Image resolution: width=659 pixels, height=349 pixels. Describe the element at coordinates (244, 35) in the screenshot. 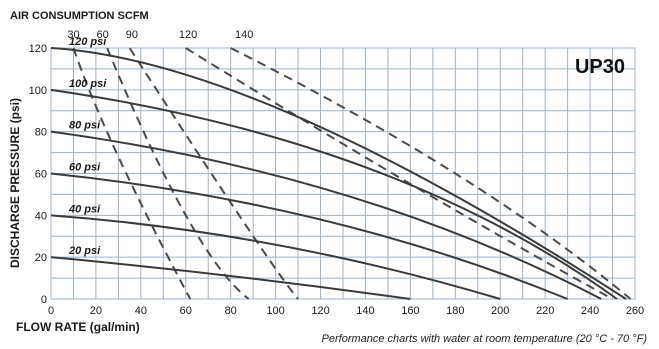

I see `air-consumption-label: 140` at that location.